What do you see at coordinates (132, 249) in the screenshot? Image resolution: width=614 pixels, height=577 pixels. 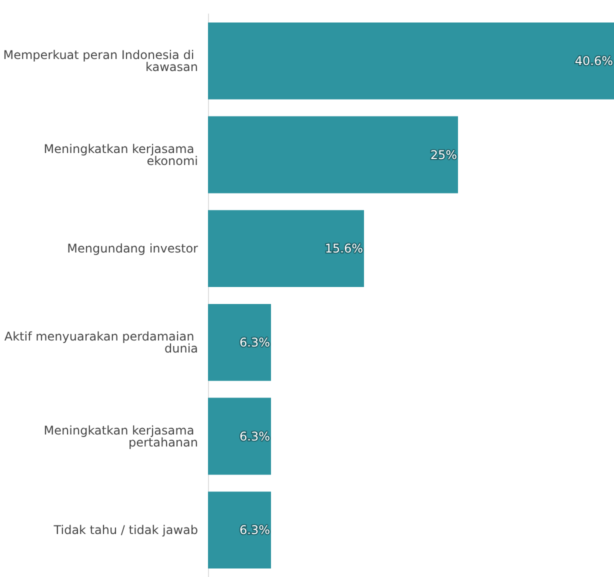 I see `y-tick-label: Mengundang investor` at bounding box center [132, 249].